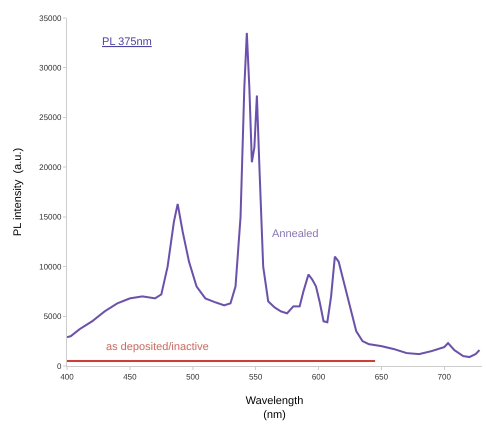  I want to click on x-tick-label: 400, so click(67, 377).